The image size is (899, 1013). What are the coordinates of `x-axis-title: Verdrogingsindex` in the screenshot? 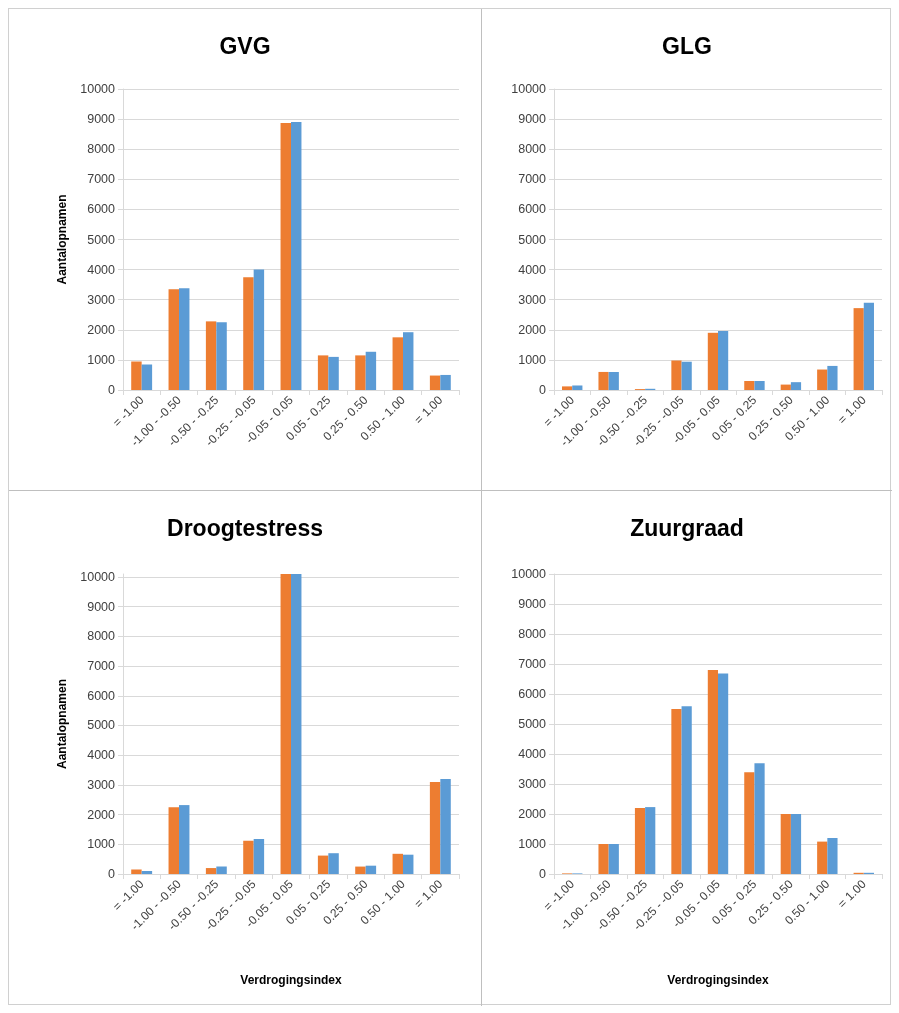 It's located at (718, 980).